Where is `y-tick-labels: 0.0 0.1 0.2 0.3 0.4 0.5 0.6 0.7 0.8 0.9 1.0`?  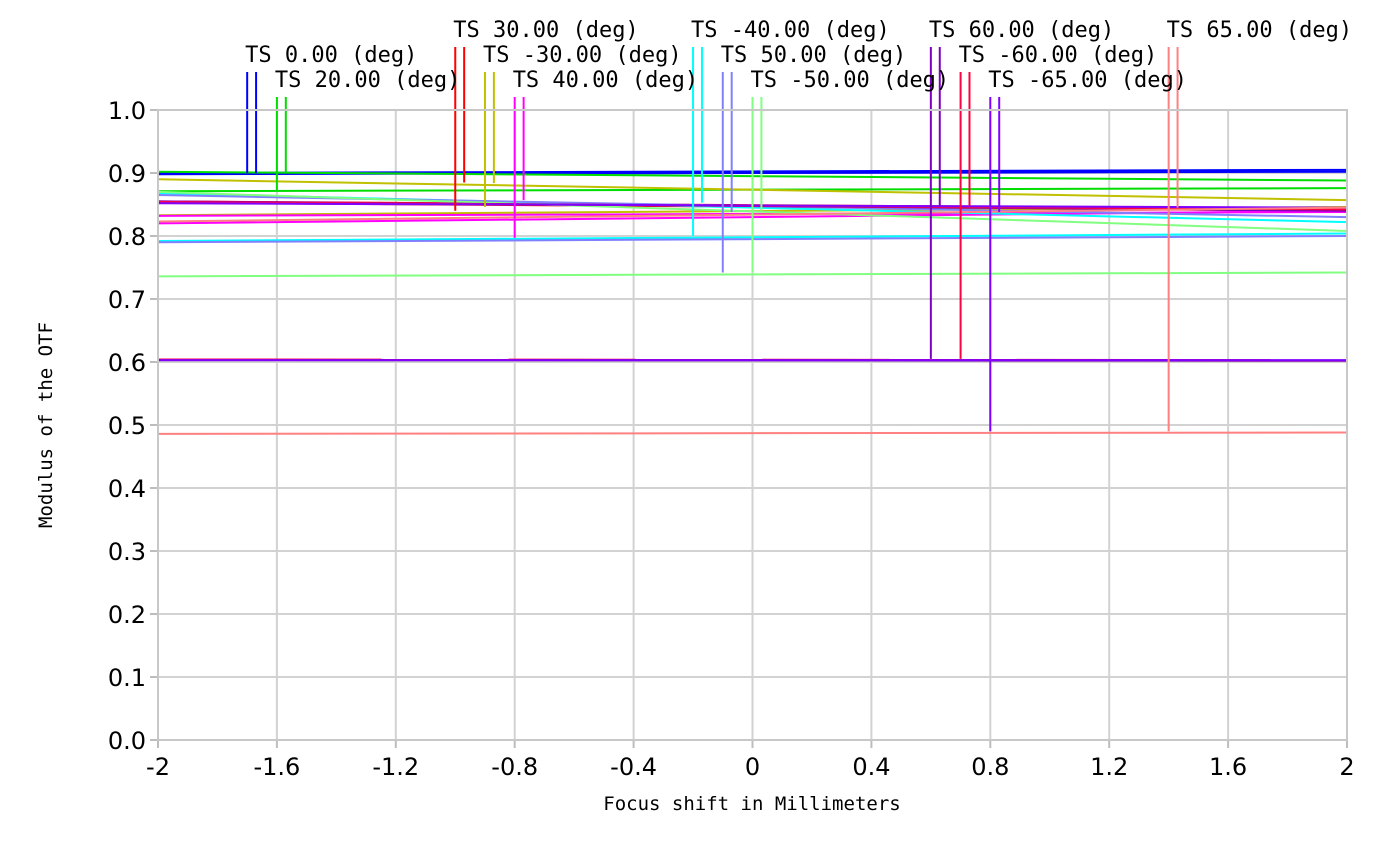
y-tick-labels: 0.0 0.1 0.2 0.3 0.4 0.5 0.6 0.7 0.8 0.9 1.0 is located at coordinates (127, 426).